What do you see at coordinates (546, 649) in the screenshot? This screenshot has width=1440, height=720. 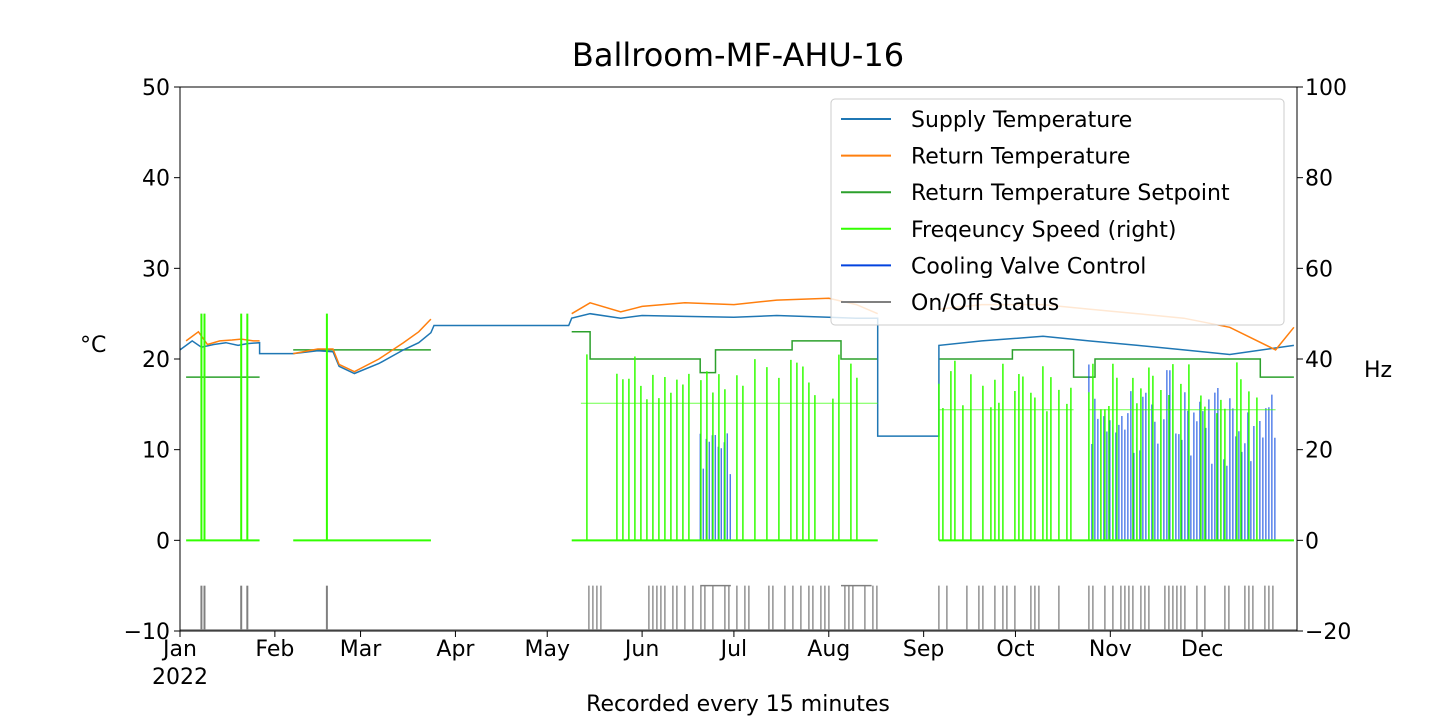 I see `x-tick-label: May` at bounding box center [546, 649].